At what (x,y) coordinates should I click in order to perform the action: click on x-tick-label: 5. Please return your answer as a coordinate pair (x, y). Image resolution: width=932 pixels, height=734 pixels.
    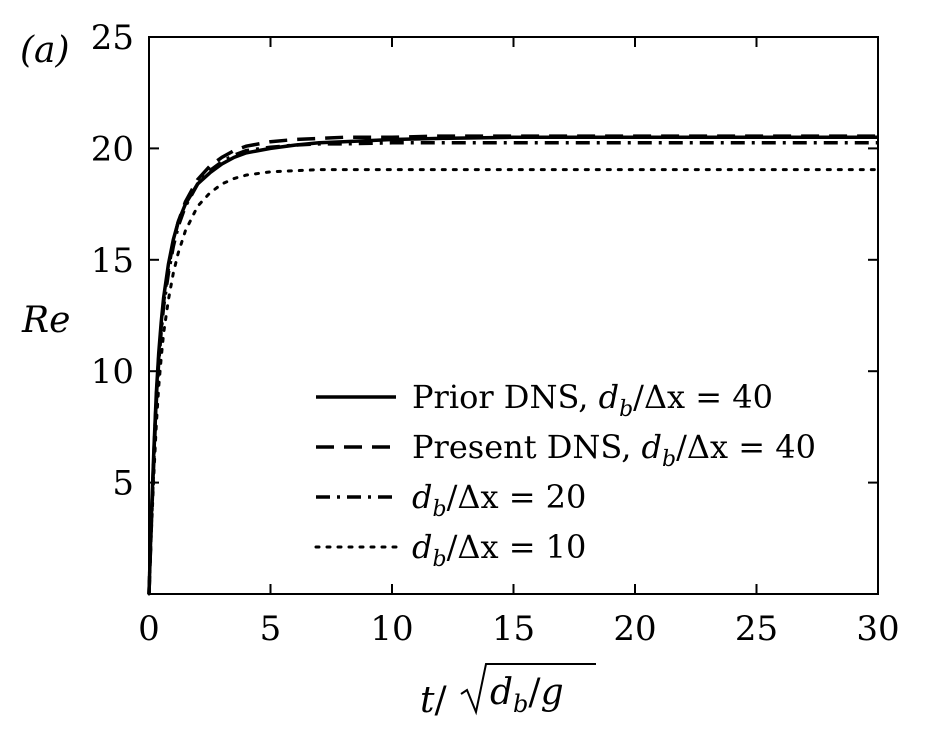
    Looking at the image, I should click on (271, 629).